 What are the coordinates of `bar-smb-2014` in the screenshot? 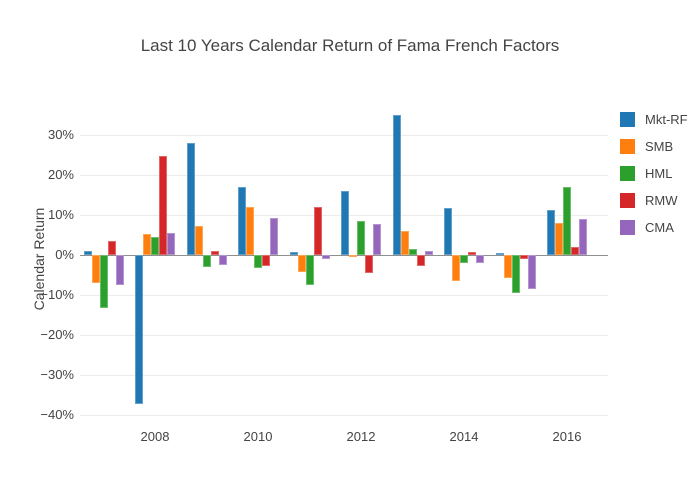 It's located at (456, 268).